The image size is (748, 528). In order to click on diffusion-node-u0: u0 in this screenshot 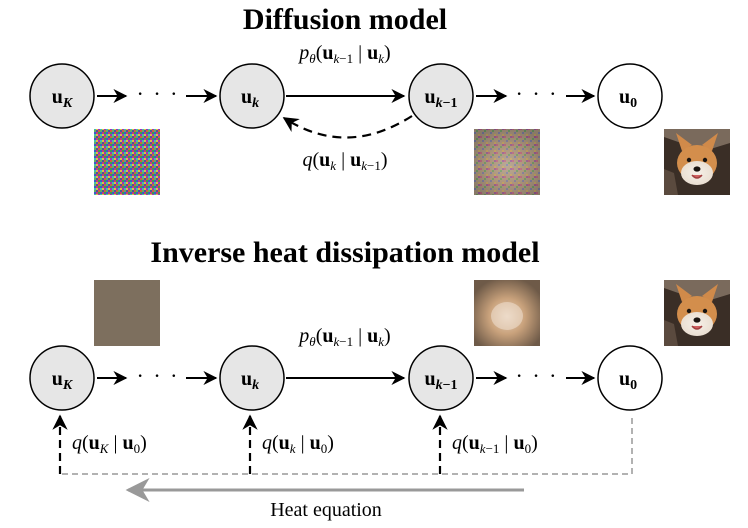, I will do `click(630, 96)`.